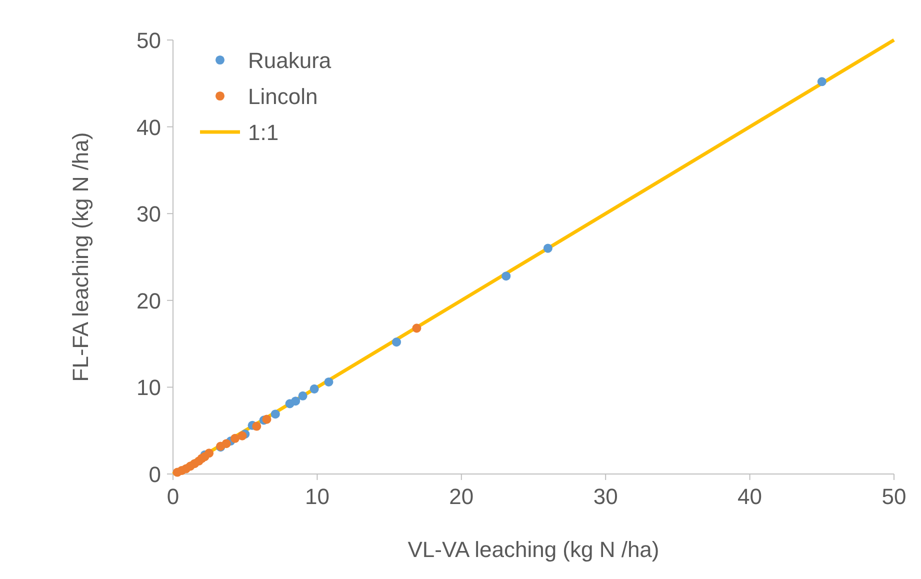 Image resolution: width=921 pixels, height=579 pixels. What do you see at coordinates (173, 496) in the screenshot?
I see `x-tick-label: 0` at bounding box center [173, 496].